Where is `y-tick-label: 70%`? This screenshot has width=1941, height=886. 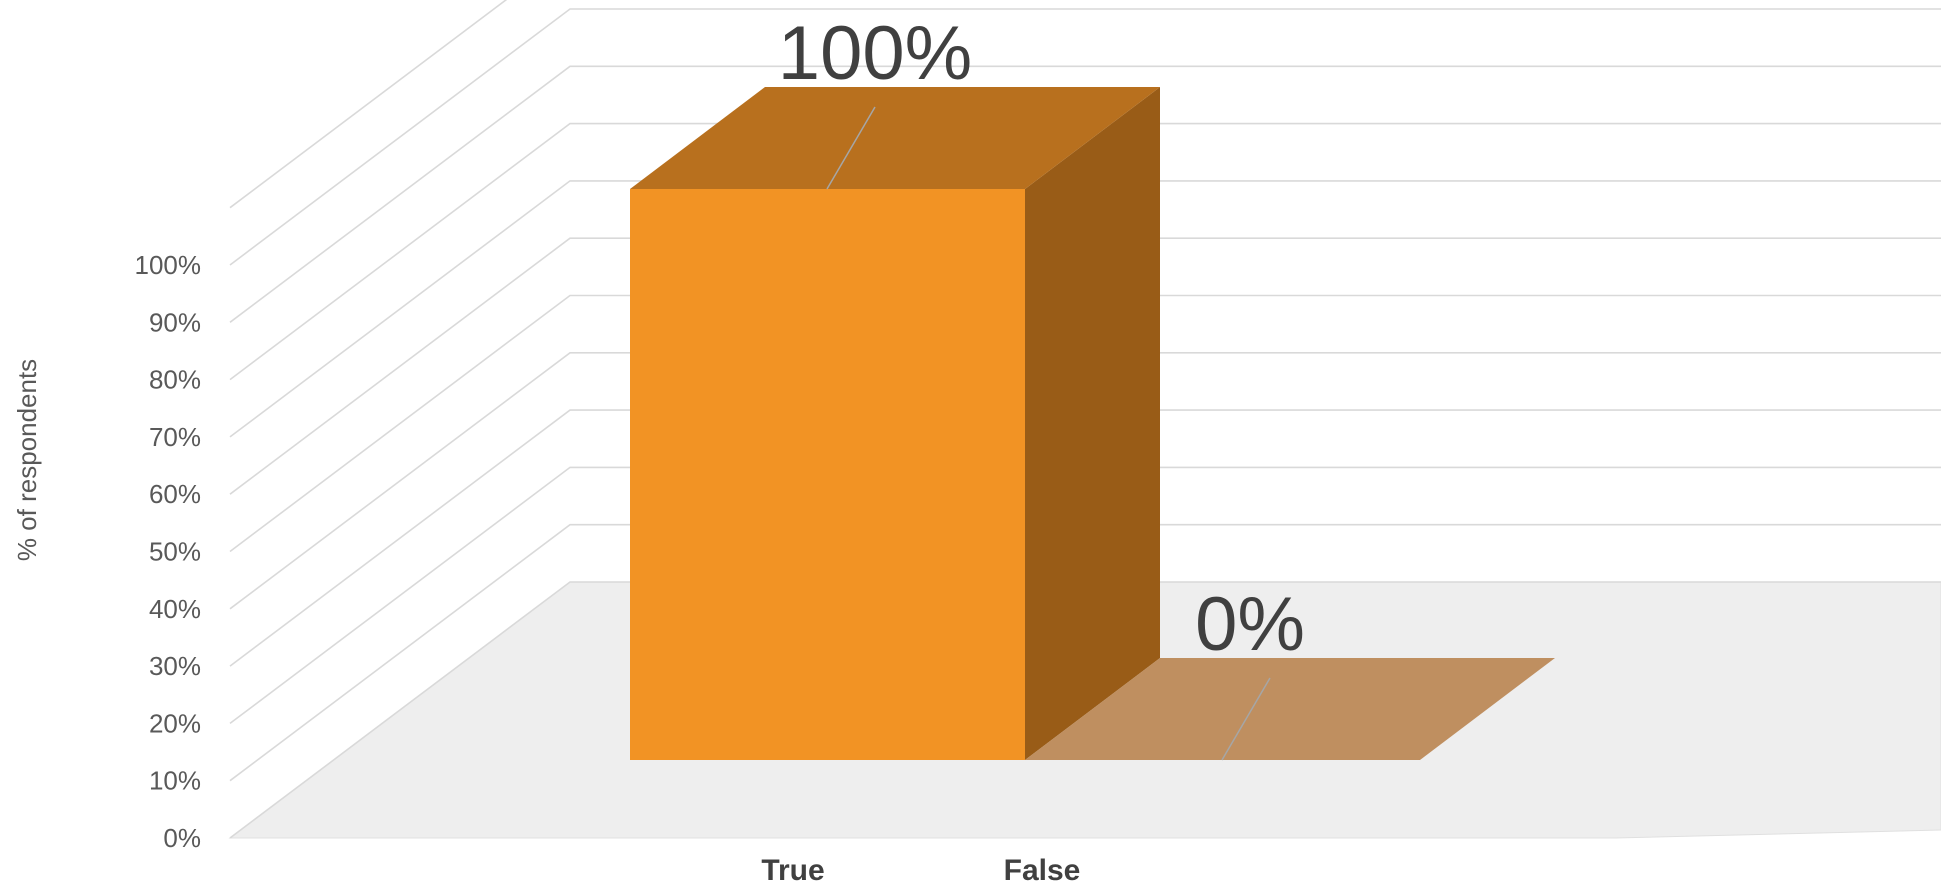
y-tick-label: 70% is located at coordinates (175, 437).